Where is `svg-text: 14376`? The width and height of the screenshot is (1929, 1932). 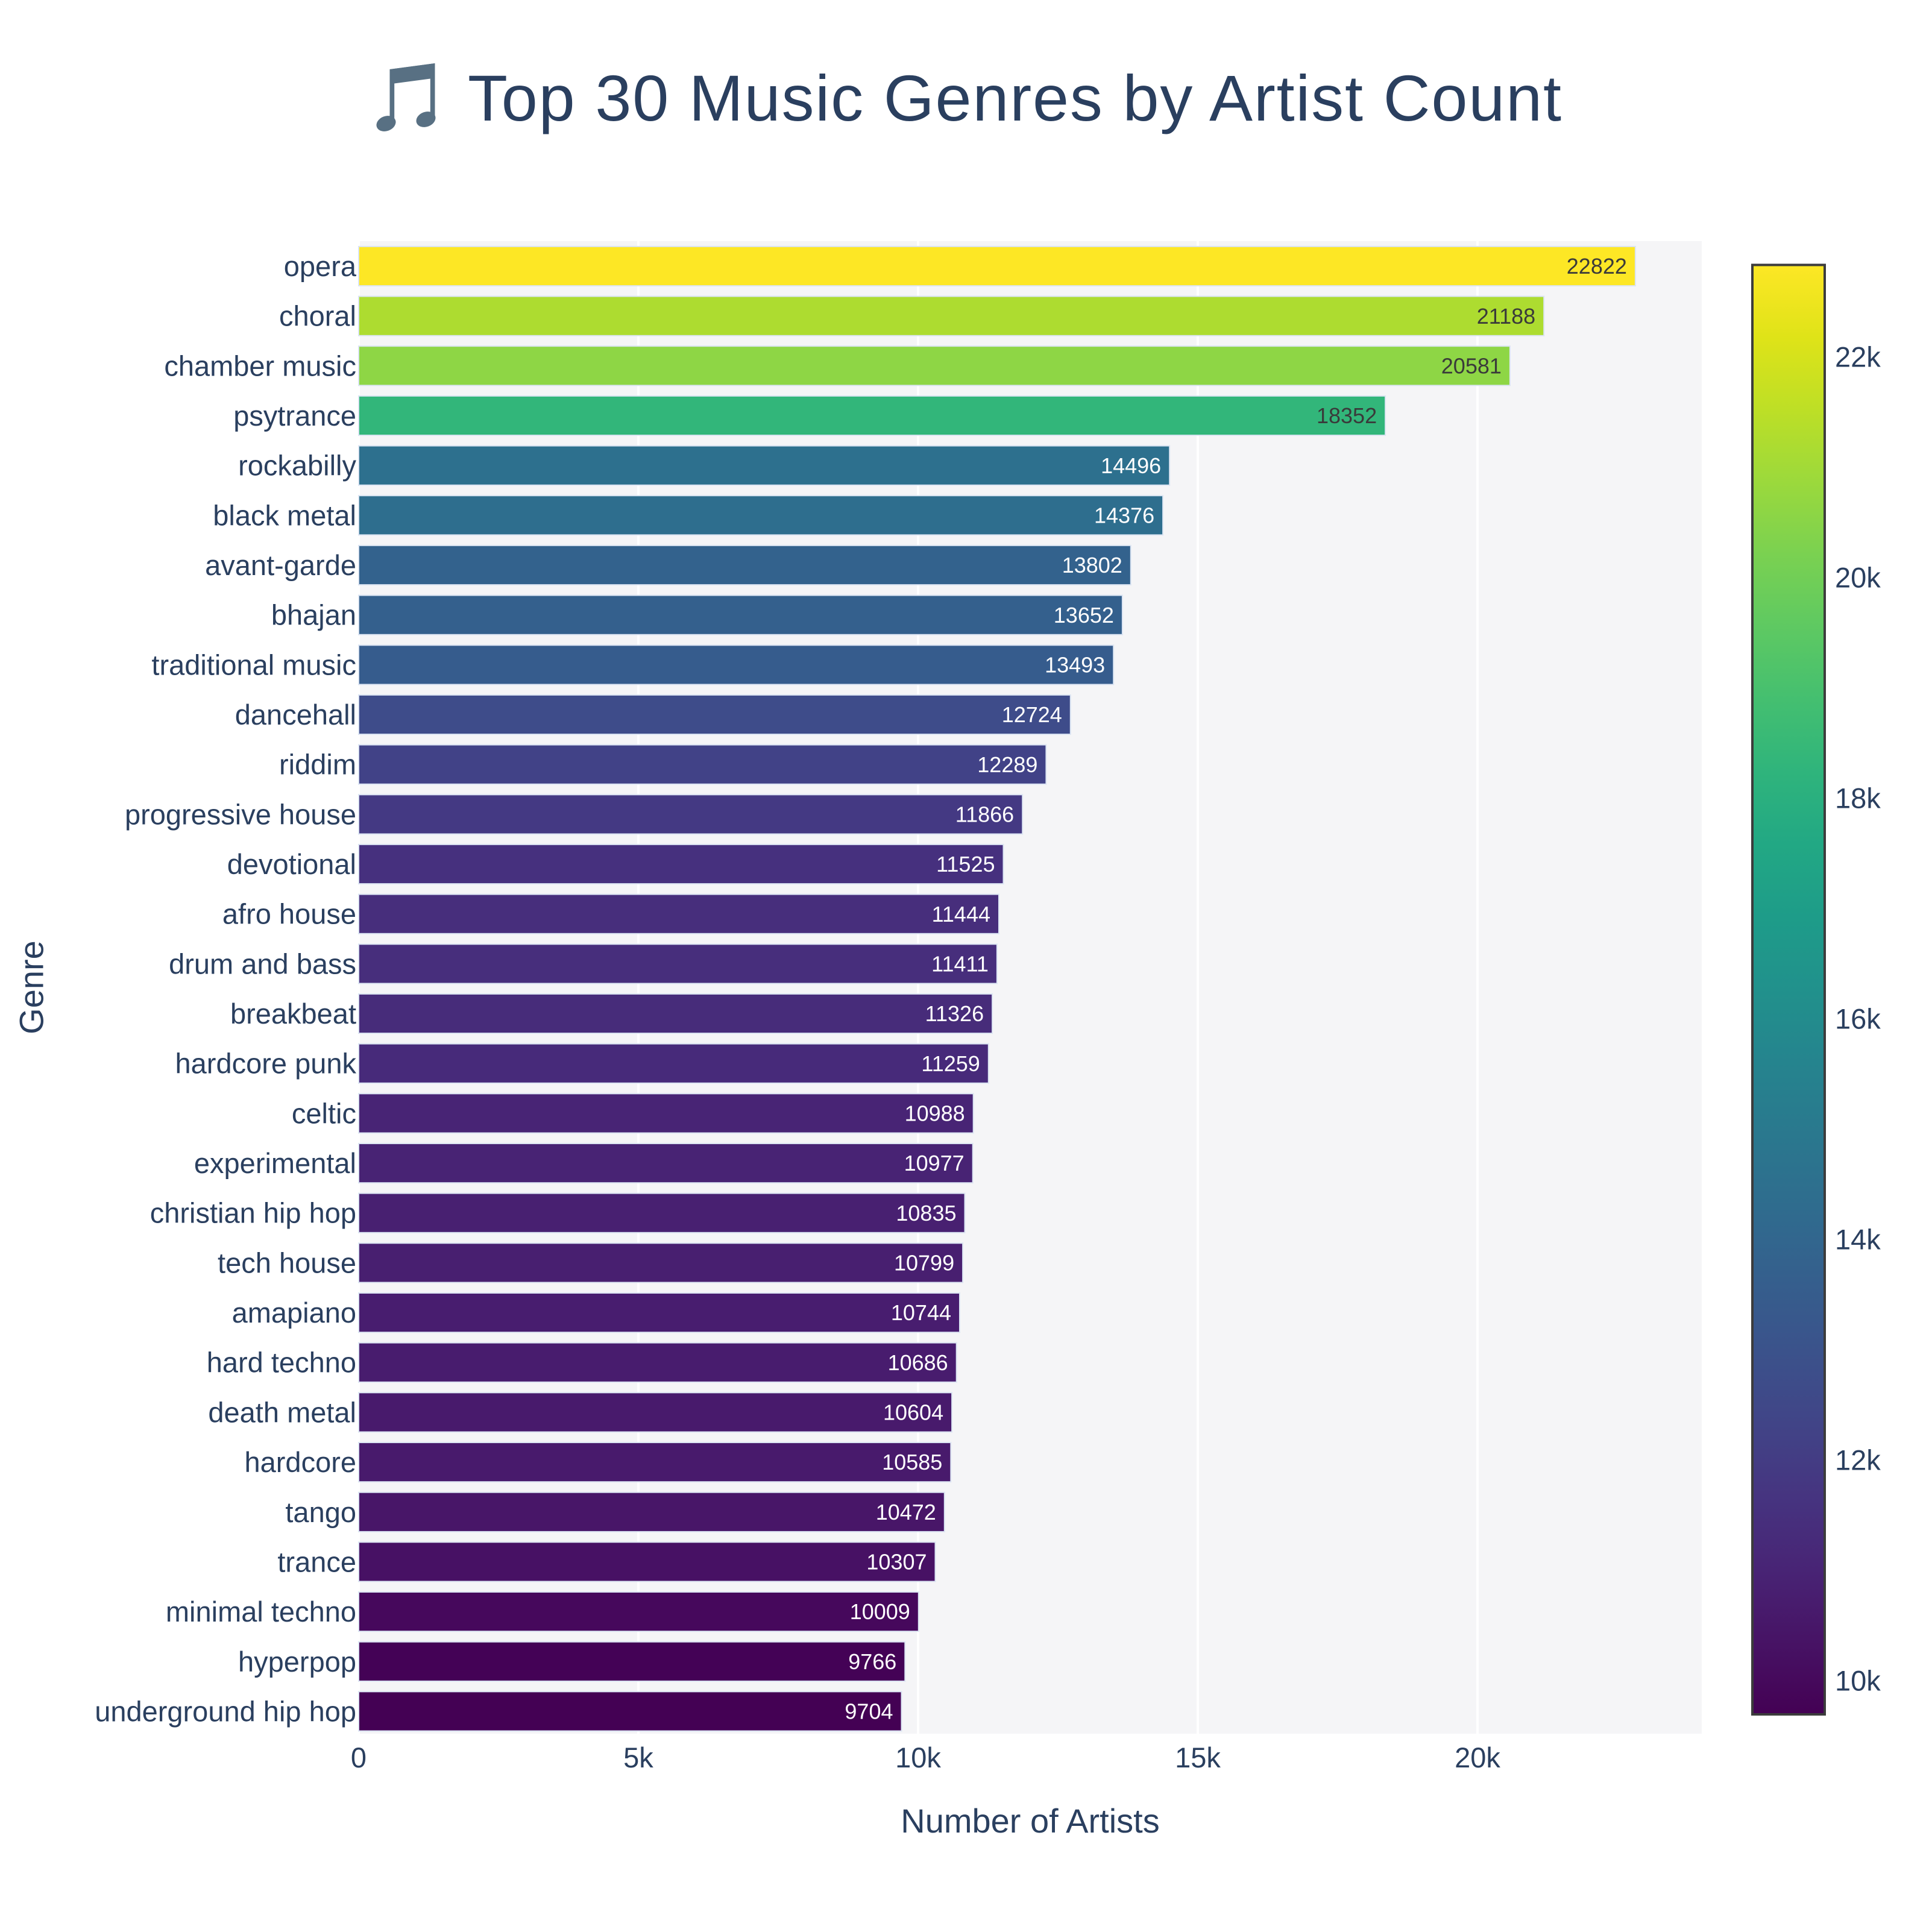 svg-text: 14376 is located at coordinates (1124, 515).